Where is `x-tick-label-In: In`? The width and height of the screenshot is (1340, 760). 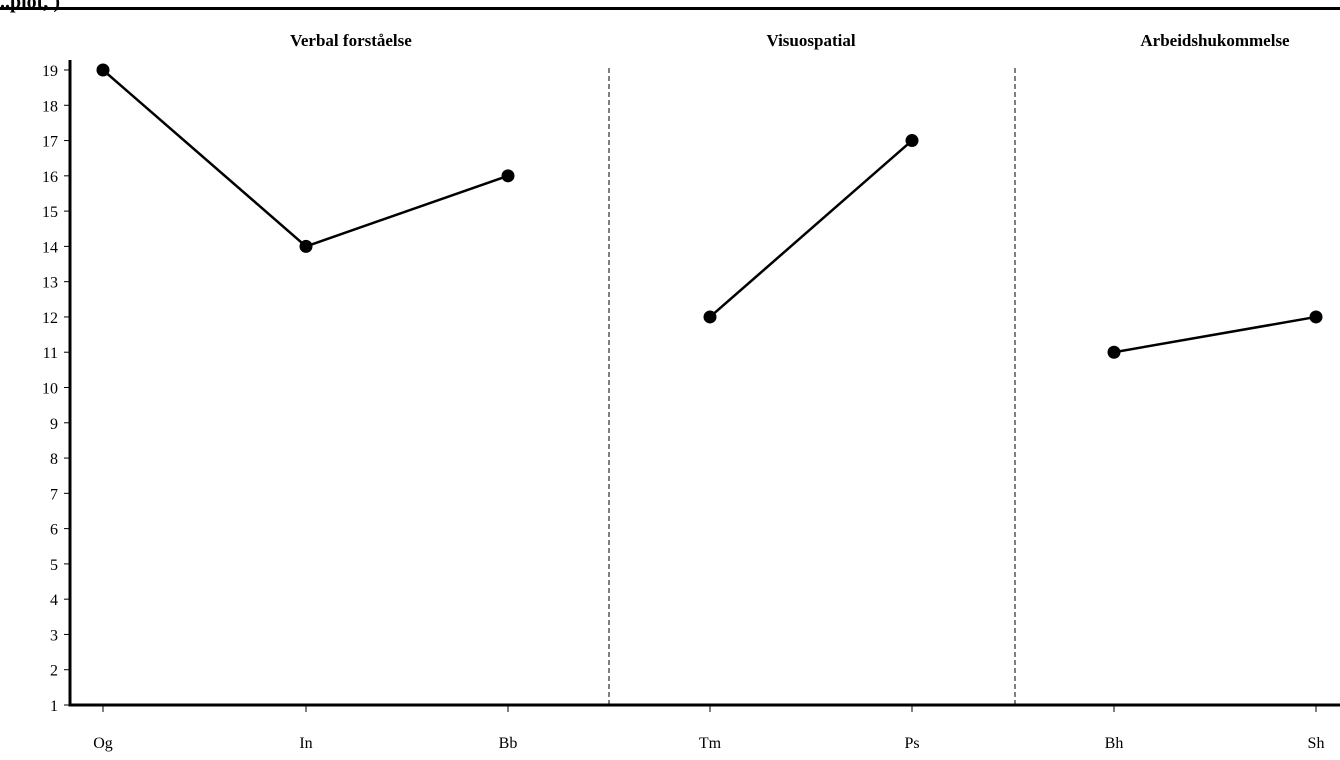
x-tick-label-In: In is located at coordinates (305, 743).